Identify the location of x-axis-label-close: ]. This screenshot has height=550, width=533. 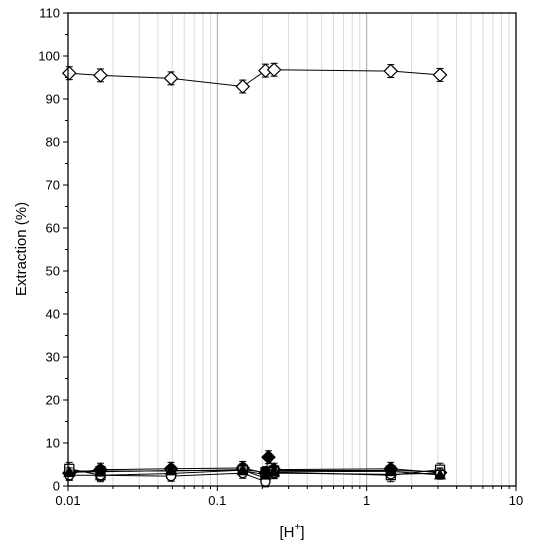
(302, 532).